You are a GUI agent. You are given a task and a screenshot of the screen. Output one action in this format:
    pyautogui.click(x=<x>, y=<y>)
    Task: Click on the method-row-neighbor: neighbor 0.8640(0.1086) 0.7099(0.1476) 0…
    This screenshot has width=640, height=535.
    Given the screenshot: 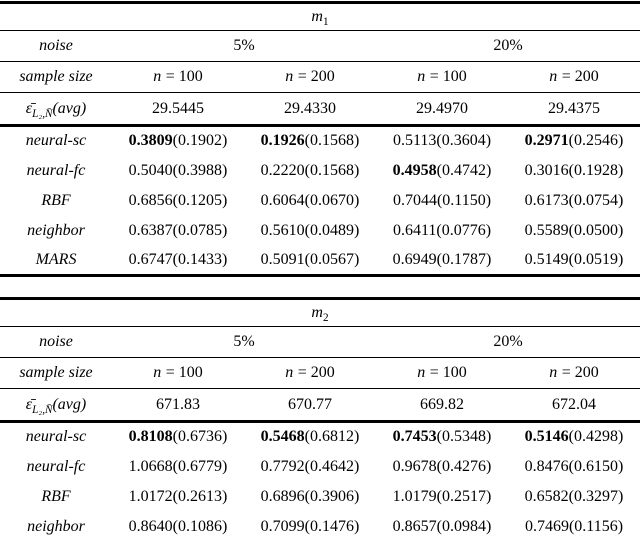 What is the action you would take?
    pyautogui.click(x=320, y=523)
    